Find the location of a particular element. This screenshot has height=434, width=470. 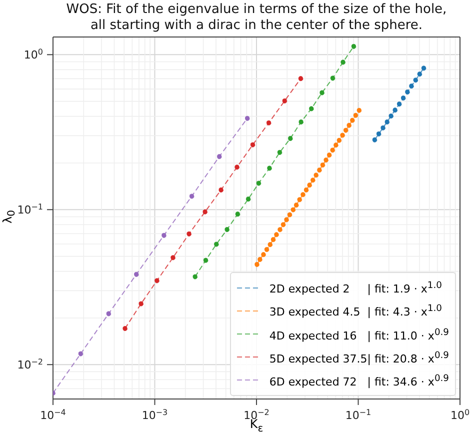

legend-label: 4D expected 16 | fit: 11.0 · x$^{0.9}$ is located at coordinates (359, 335).